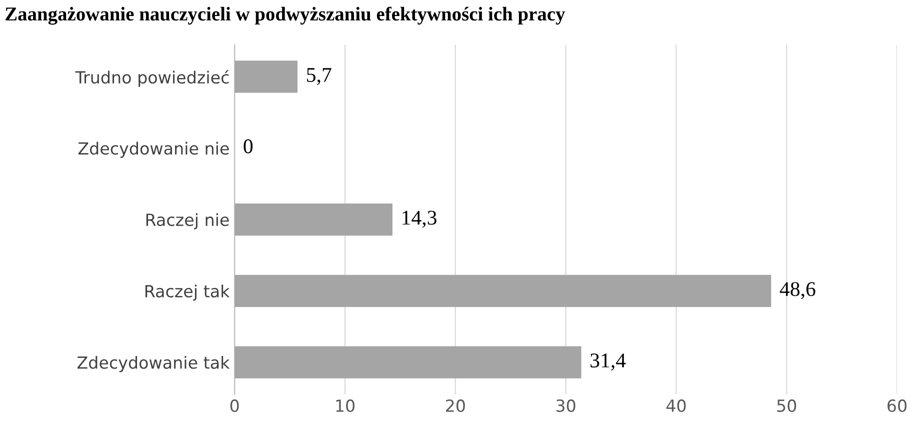 The image size is (920, 448). I want to click on x-tick-label: 50, so click(786, 405).